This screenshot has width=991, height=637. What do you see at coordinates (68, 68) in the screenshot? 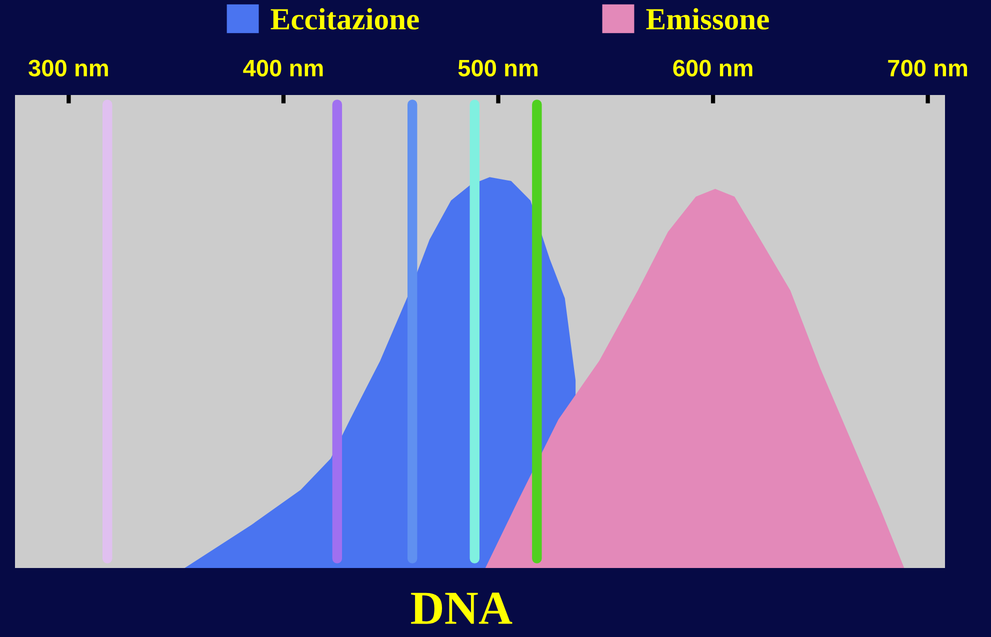
I see `x-tick-label: 300 nm` at bounding box center [68, 68].